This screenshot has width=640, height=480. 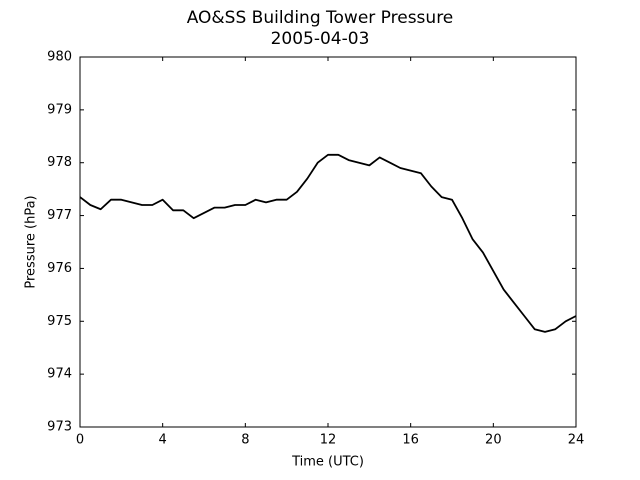 I want to click on y-tick-label: 977, so click(x=59, y=215).